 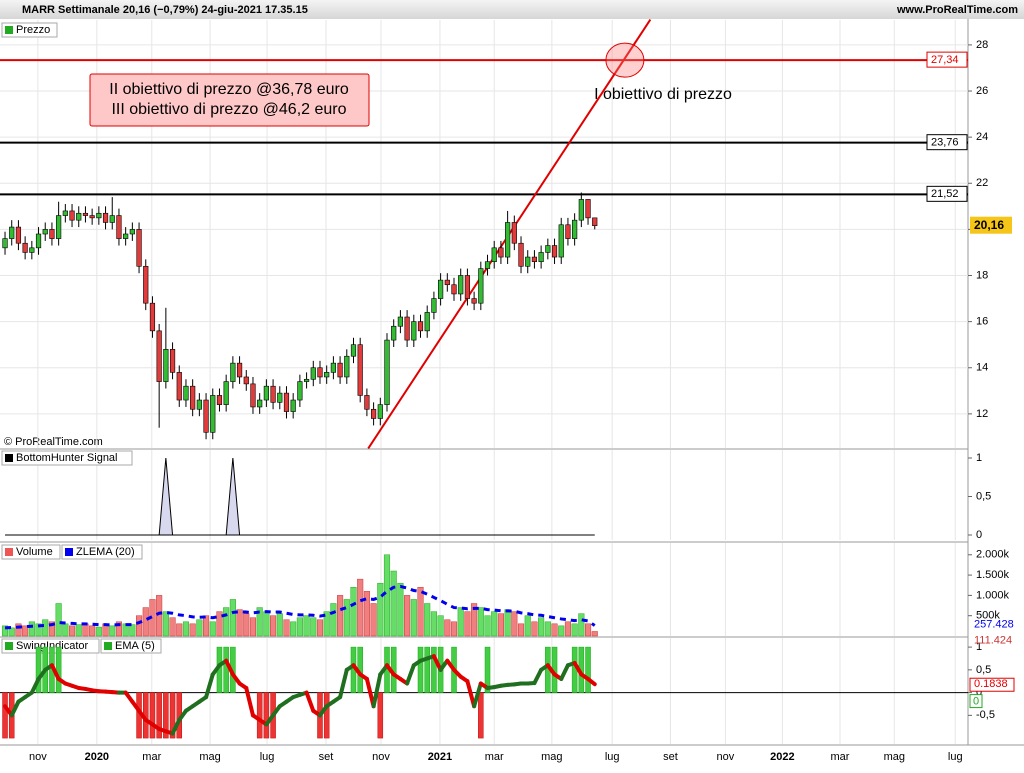 What do you see at coordinates (551, 757) in the screenshot?
I see `x-tick-label: mag` at bounding box center [551, 757].